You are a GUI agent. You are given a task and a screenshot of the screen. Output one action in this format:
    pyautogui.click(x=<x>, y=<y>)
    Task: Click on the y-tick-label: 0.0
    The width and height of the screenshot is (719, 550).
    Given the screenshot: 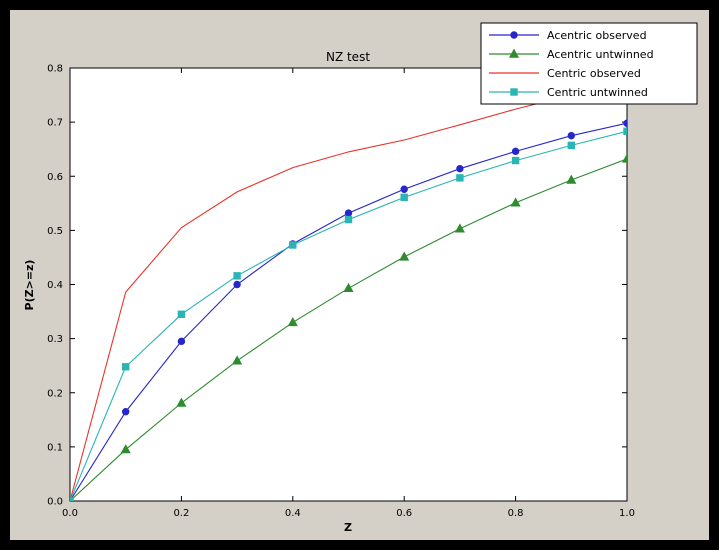 What is the action you would take?
    pyautogui.click(x=55, y=502)
    